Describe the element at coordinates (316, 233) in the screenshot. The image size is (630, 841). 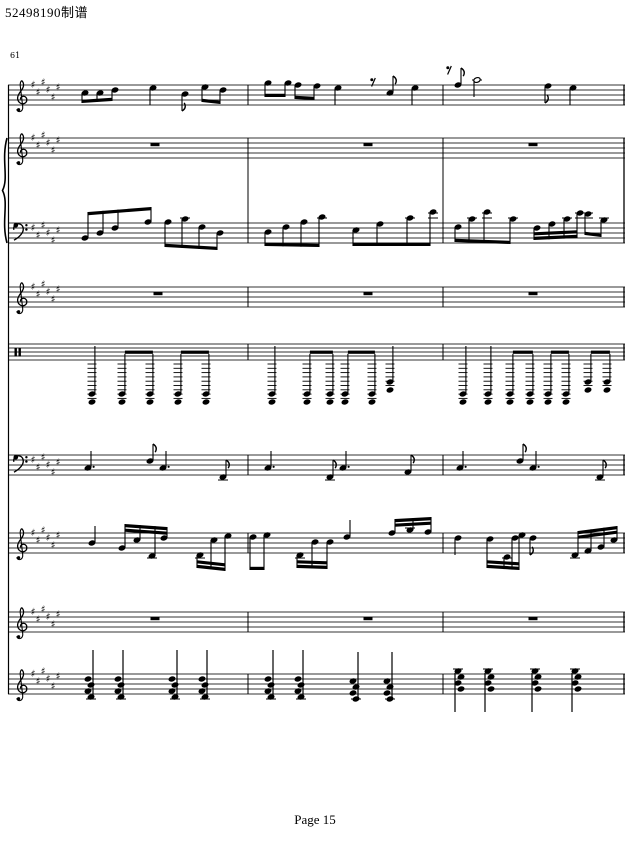
I see `staff-3-piano-lh-lines` at that location.